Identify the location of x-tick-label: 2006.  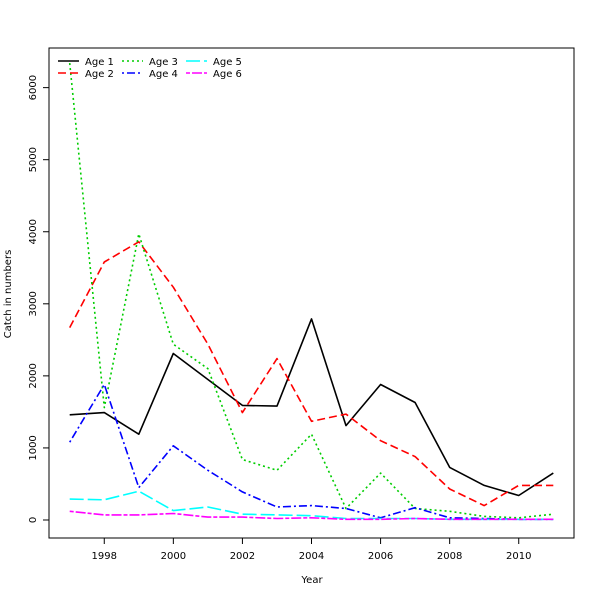
(380, 556).